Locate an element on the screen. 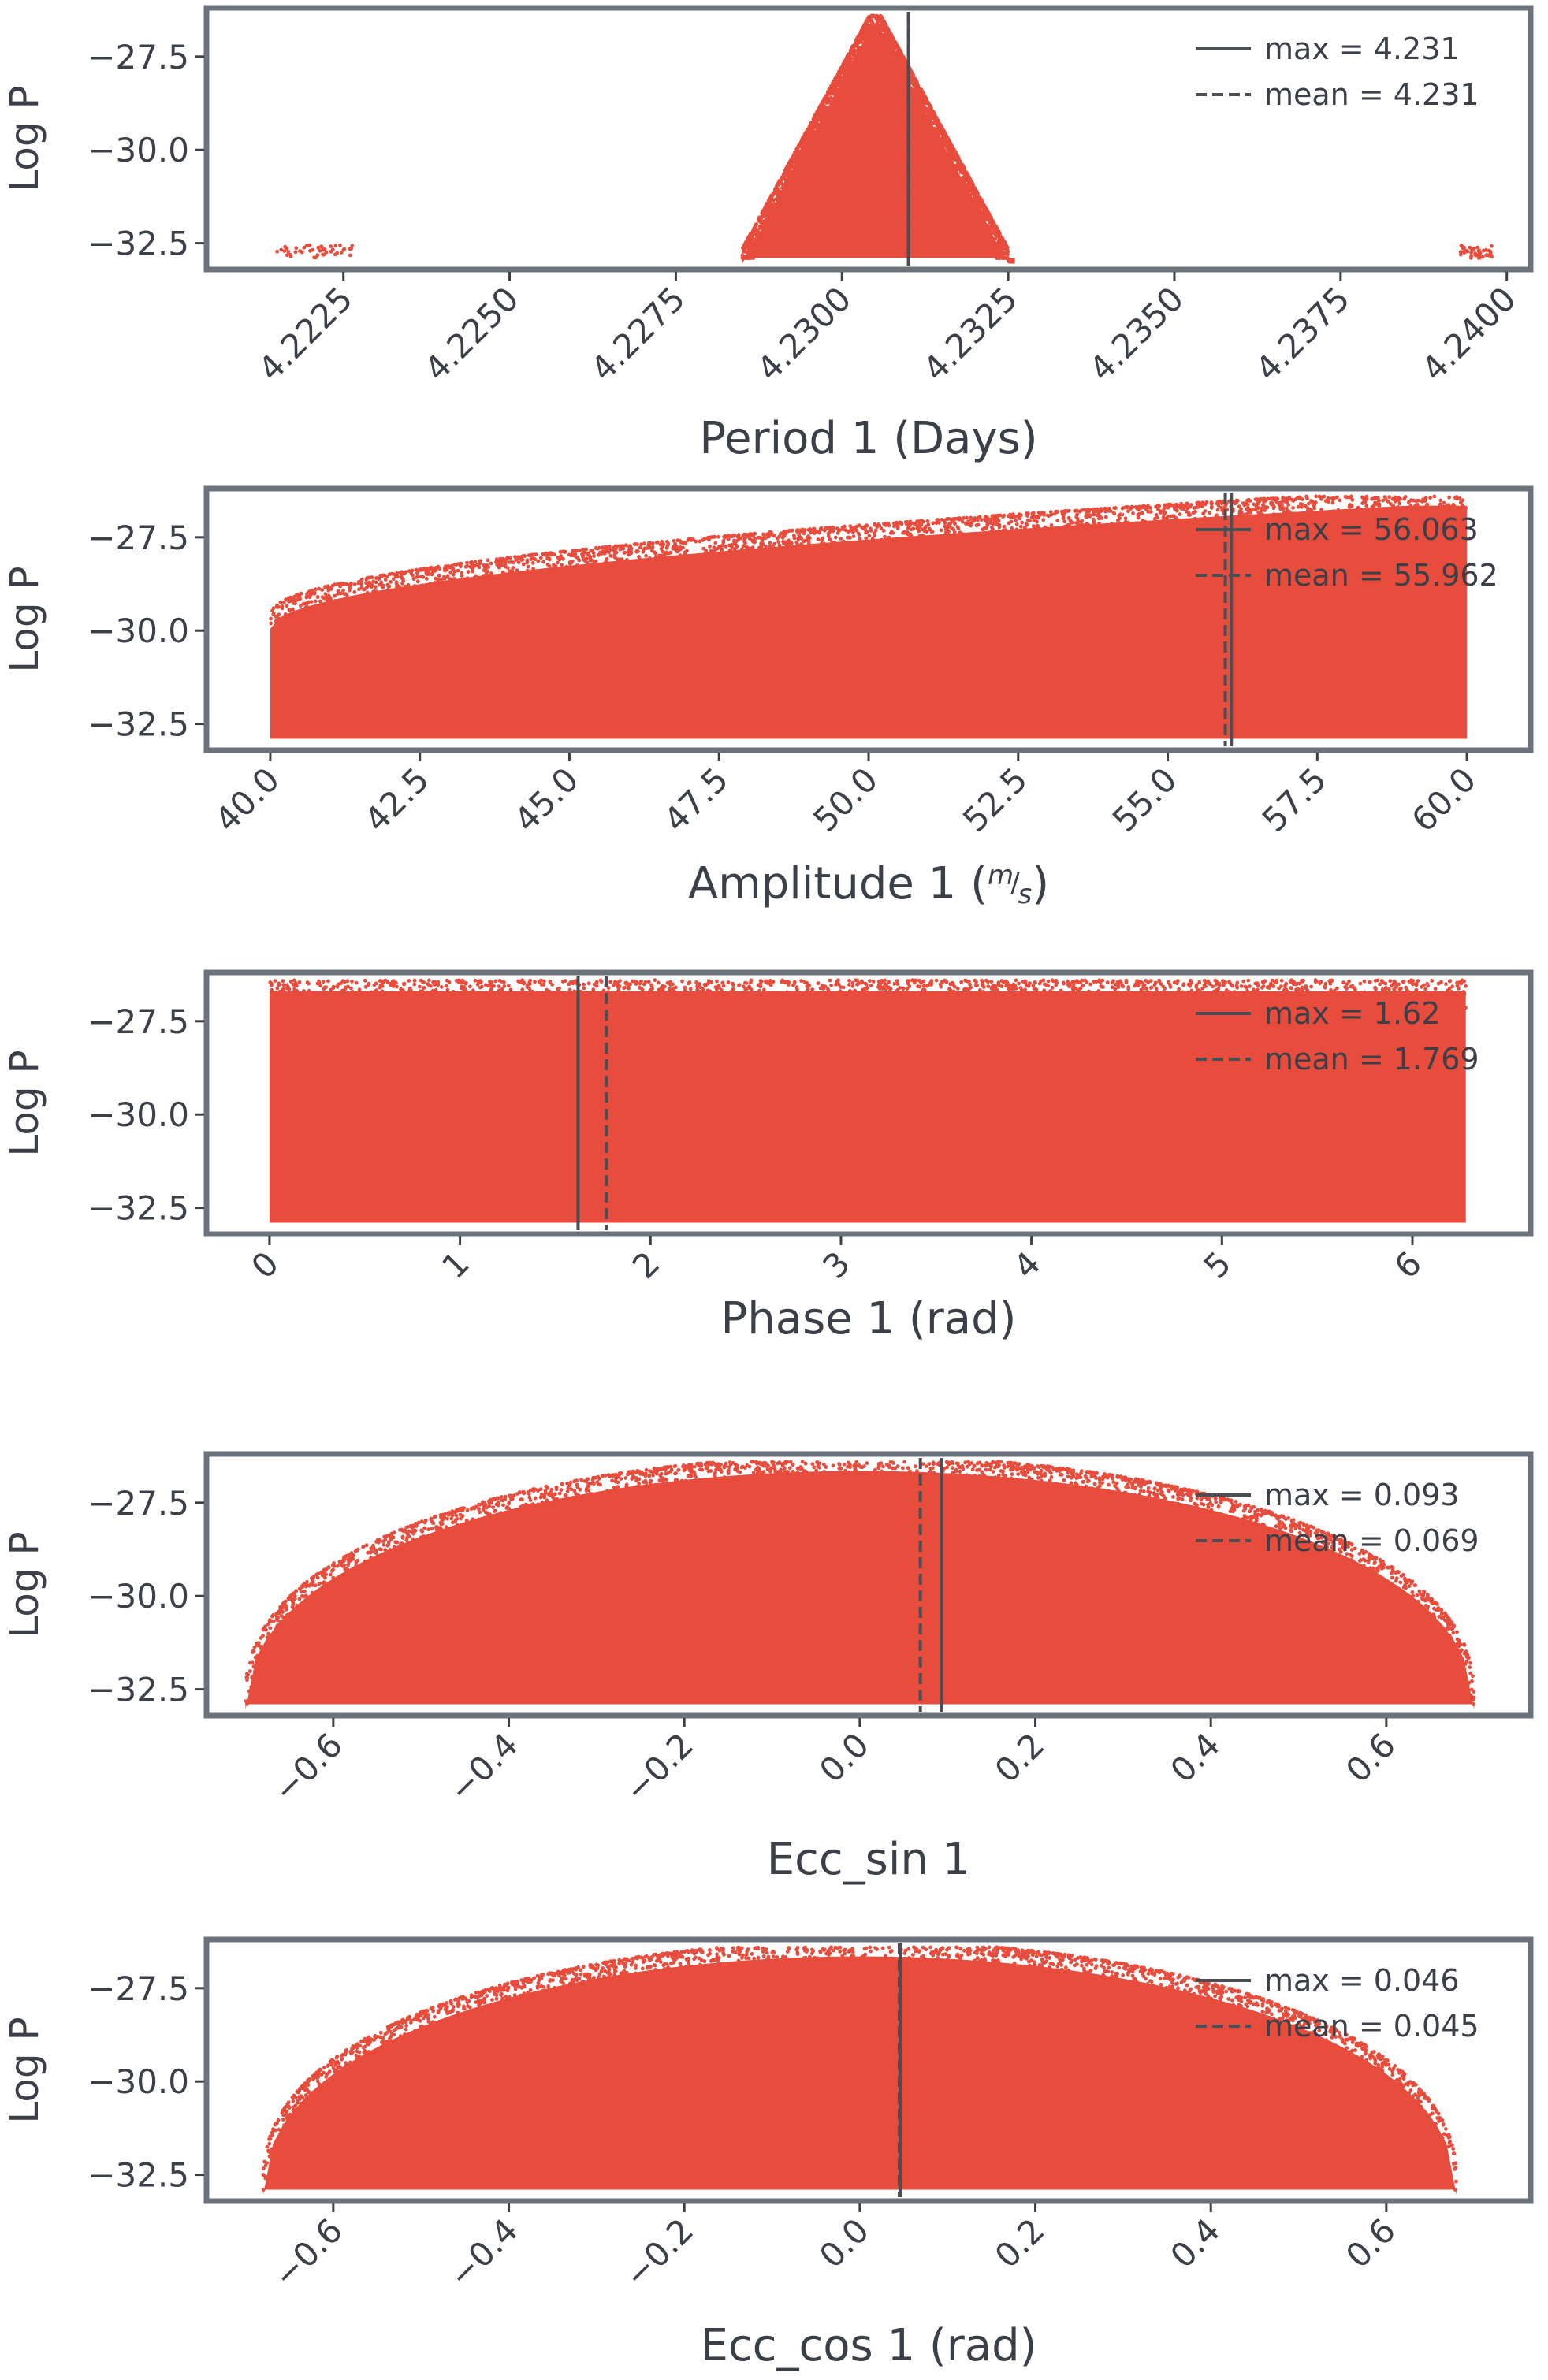 This screenshot has width=1548, height=2380. x-tick-label: 57.5 is located at coordinates (1294, 799).